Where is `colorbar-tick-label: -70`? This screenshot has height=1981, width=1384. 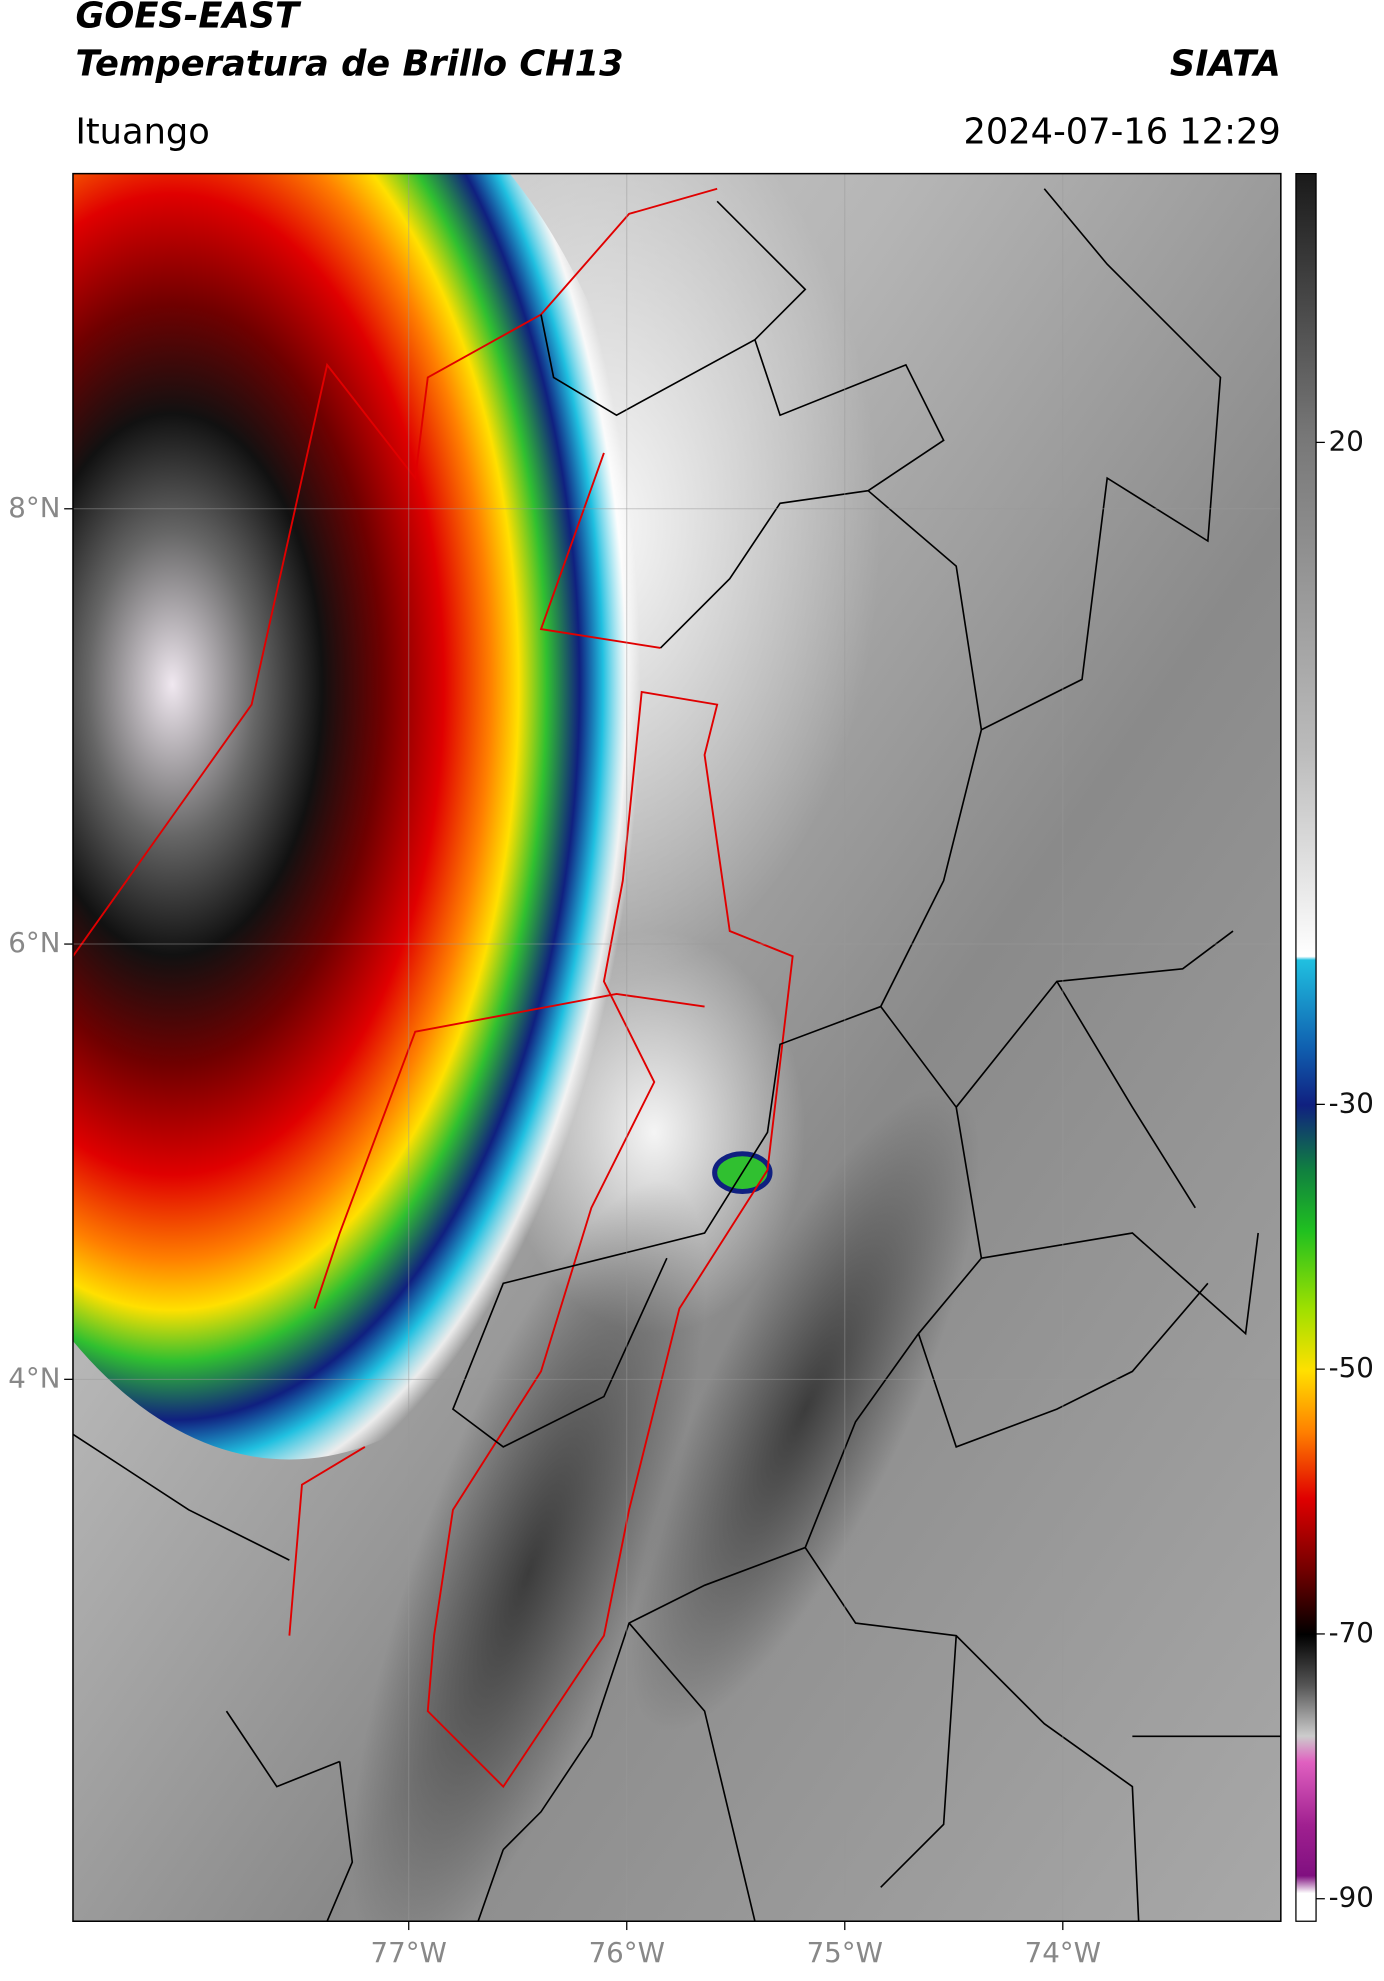
colorbar-tick-label: -70 is located at coordinates (1351, 1632).